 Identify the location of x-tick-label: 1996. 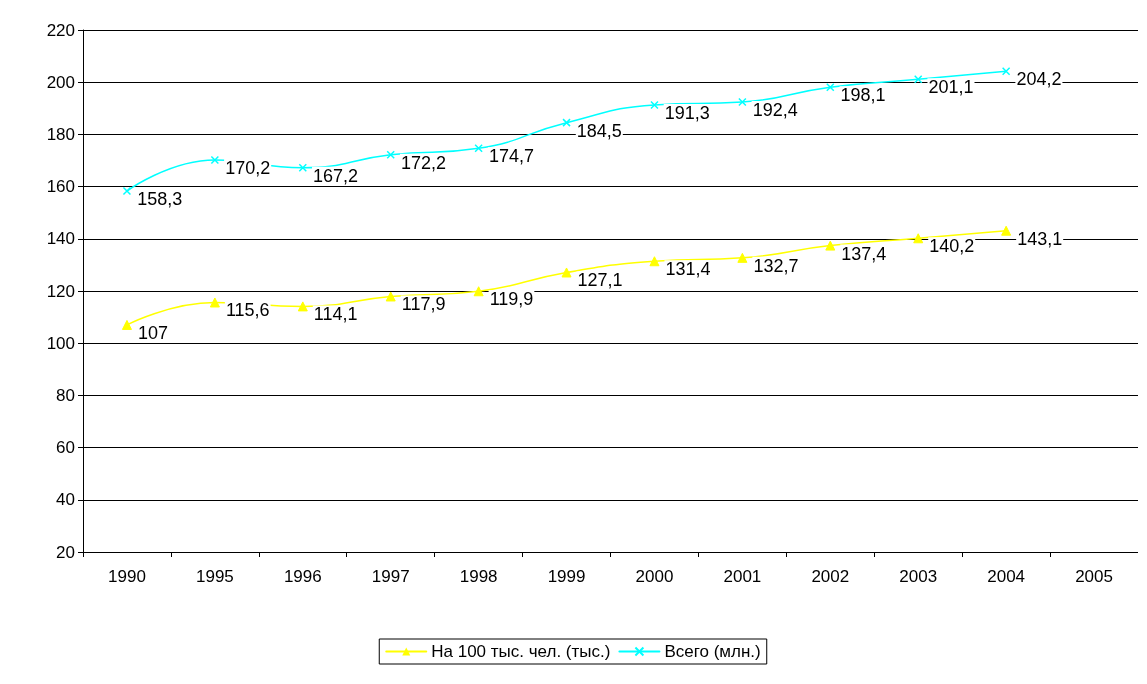
(302, 576).